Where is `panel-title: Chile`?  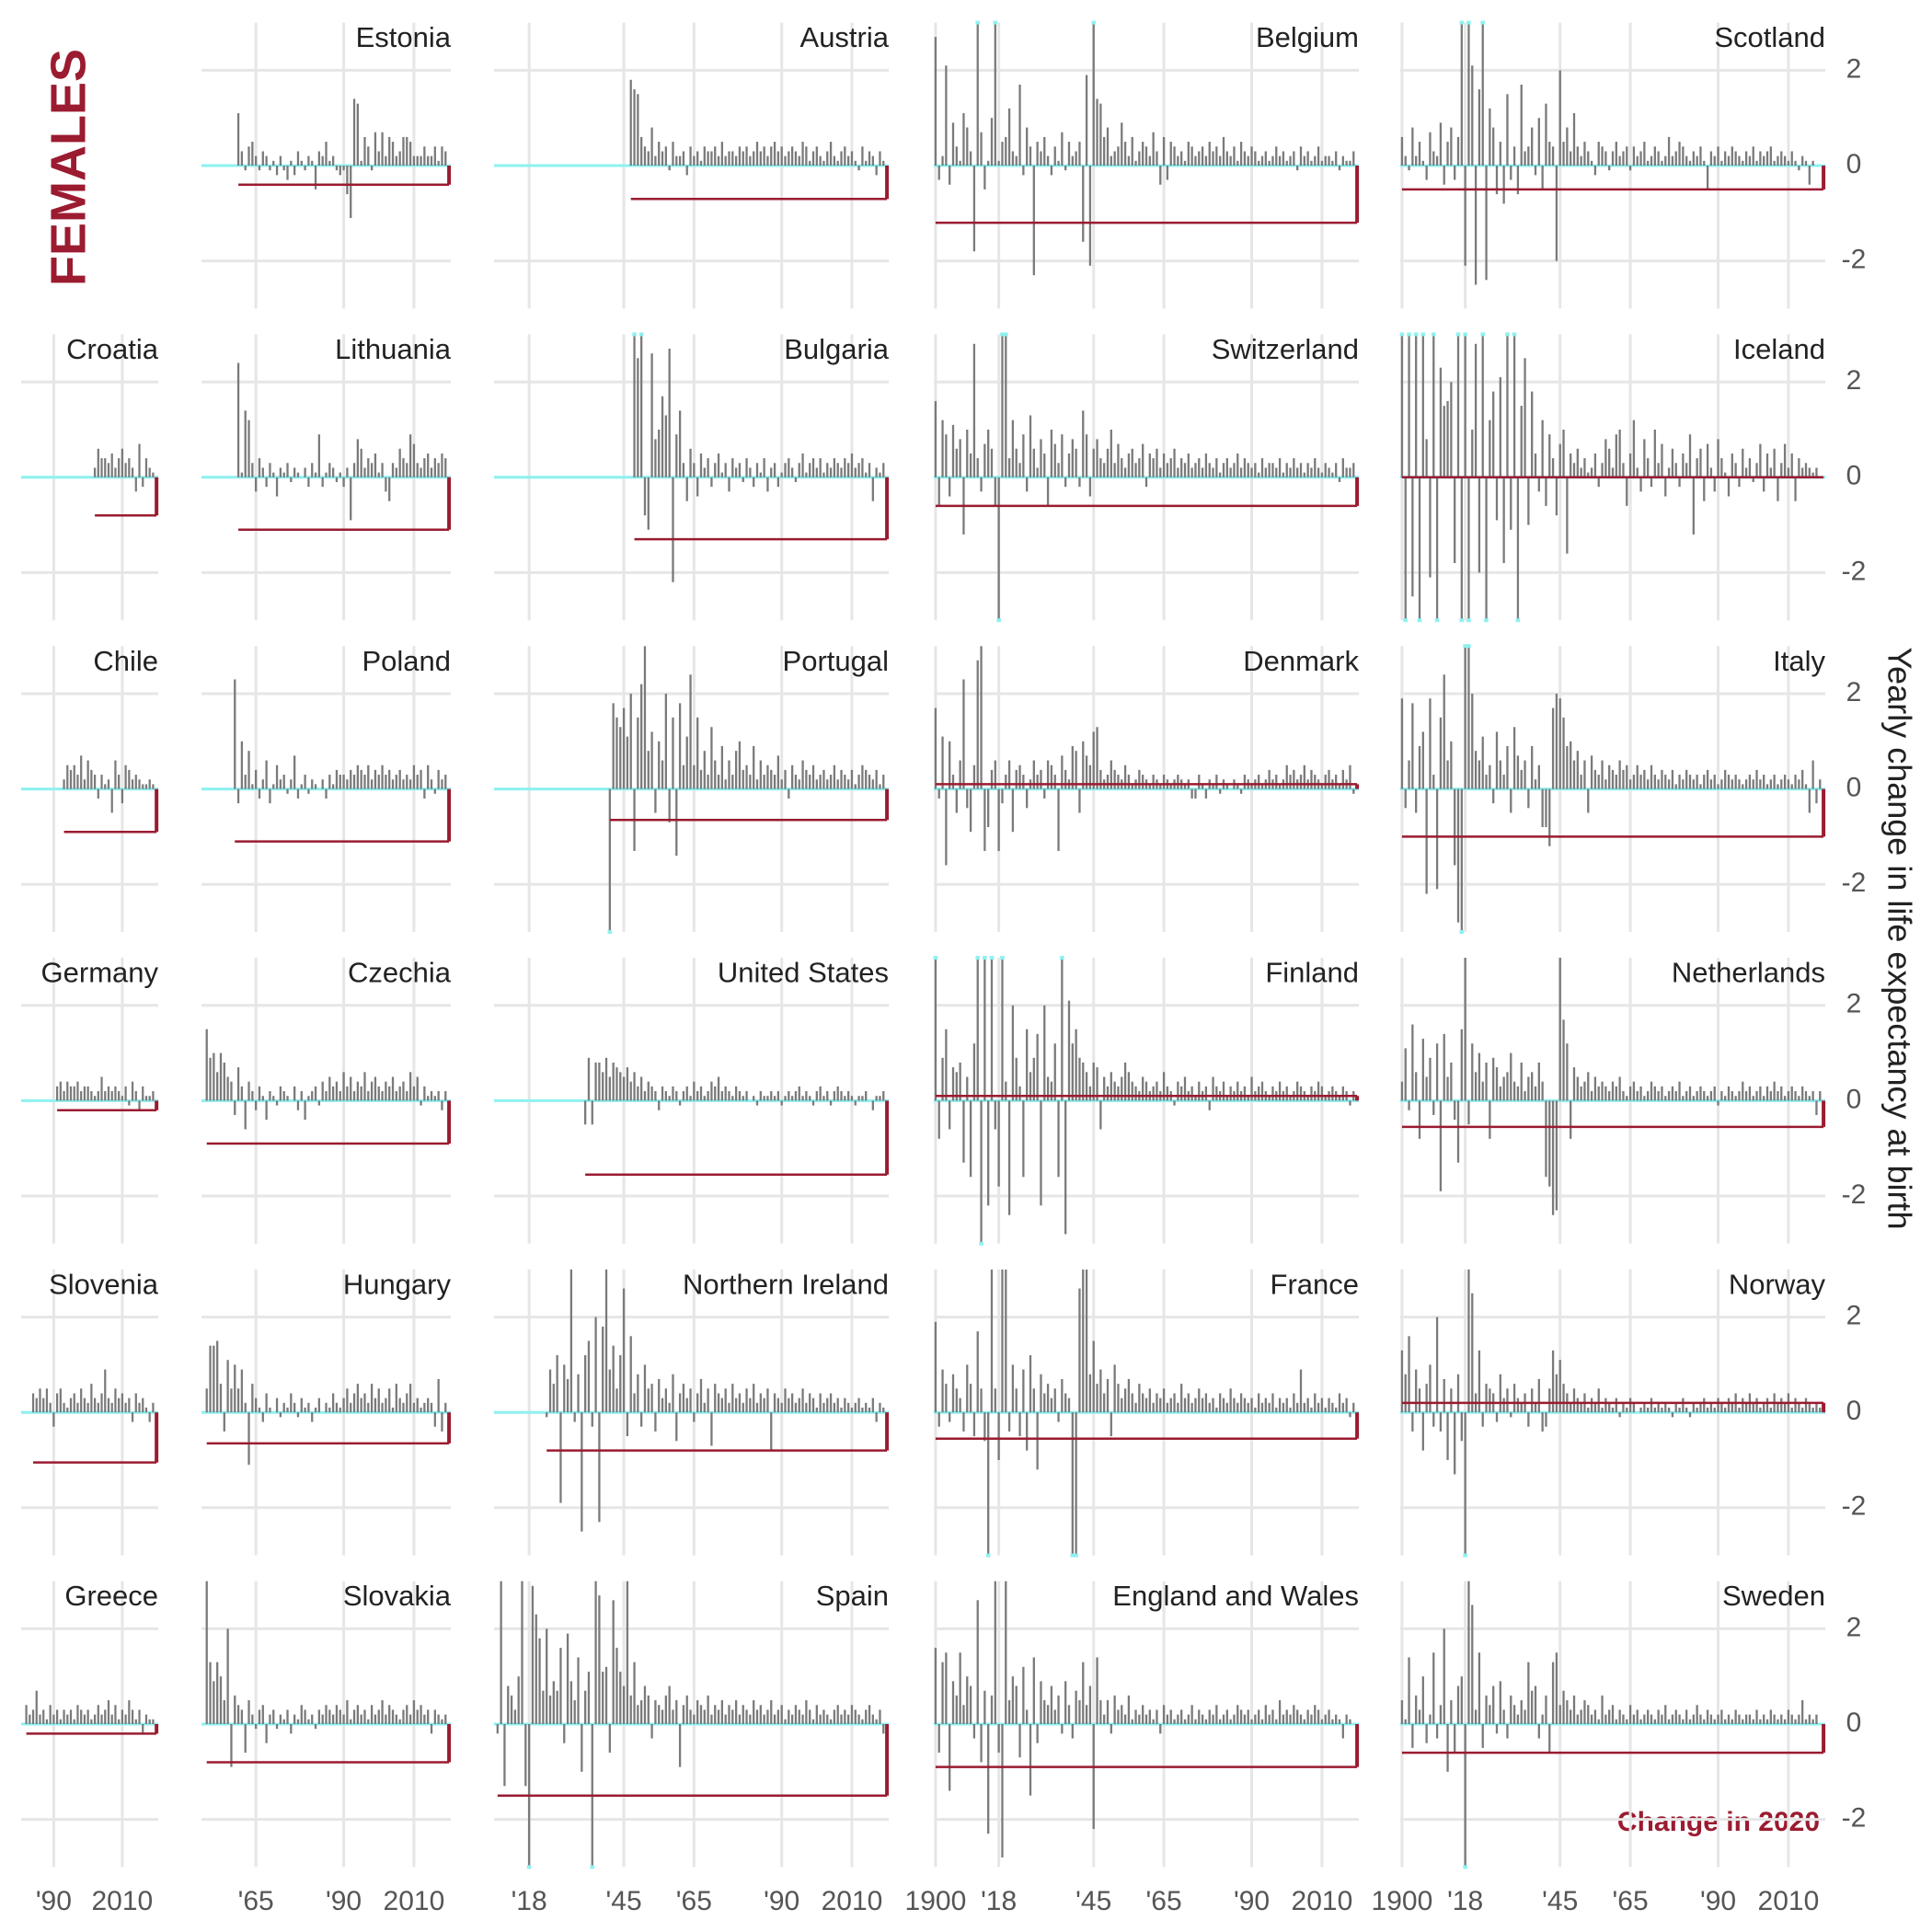
panel-title: Chile is located at coordinates (126, 661).